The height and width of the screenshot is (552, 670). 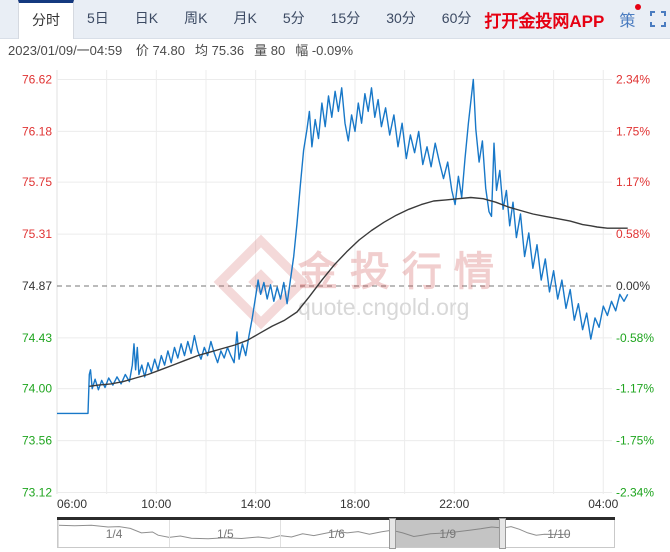 I want to click on navigator-date-1-9: 1/9, so click(x=447, y=533).